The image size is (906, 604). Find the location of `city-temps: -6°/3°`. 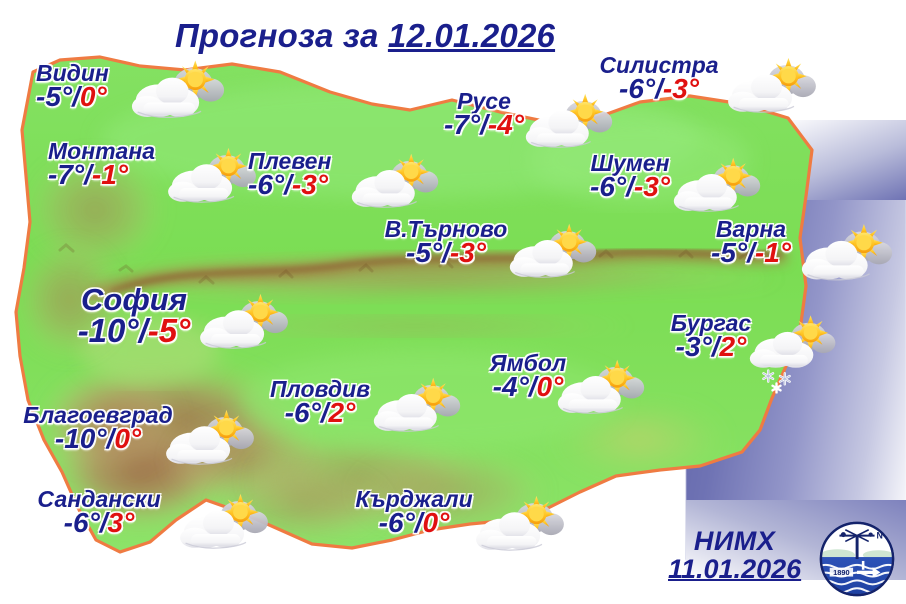

city-temps: -6°/3° is located at coordinates (99, 523).